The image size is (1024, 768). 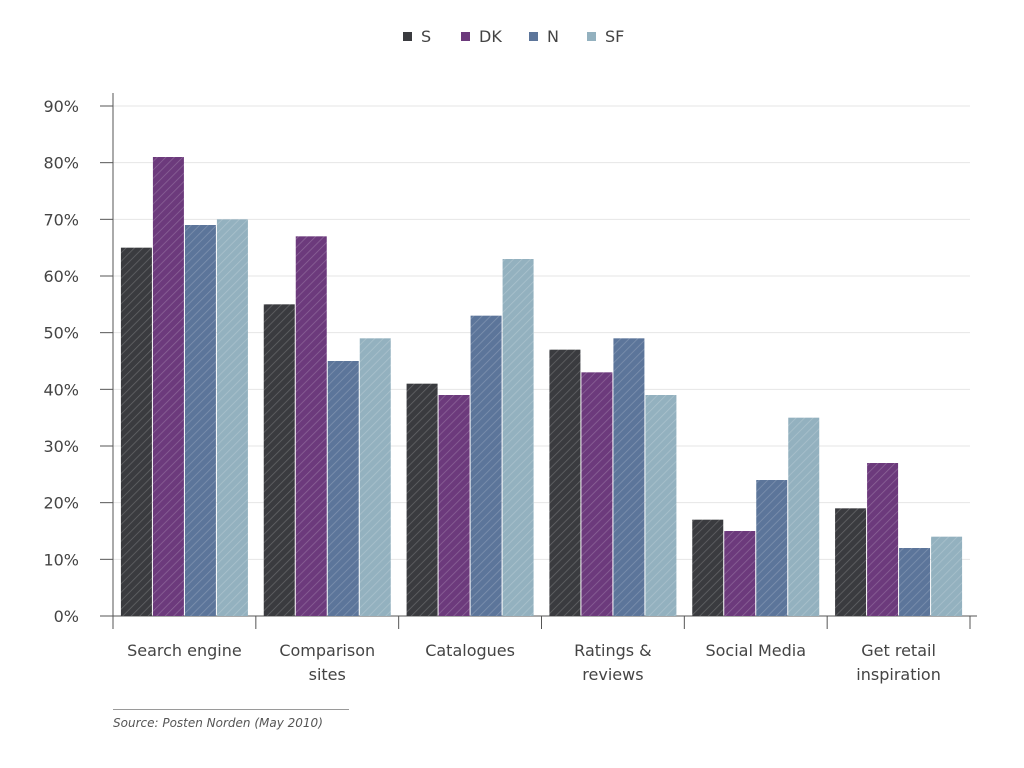 I want to click on source-note: Source: Posten Norden (May 2010), so click(x=218, y=723).